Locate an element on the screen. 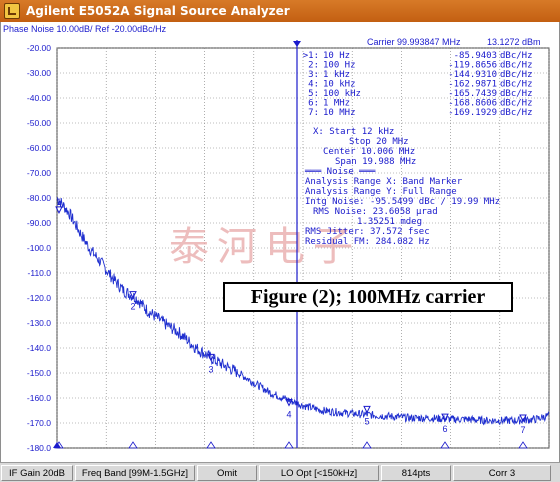 The height and width of the screenshot is (482, 560). y-tick-label: -20.00 is located at coordinates (39, 48).